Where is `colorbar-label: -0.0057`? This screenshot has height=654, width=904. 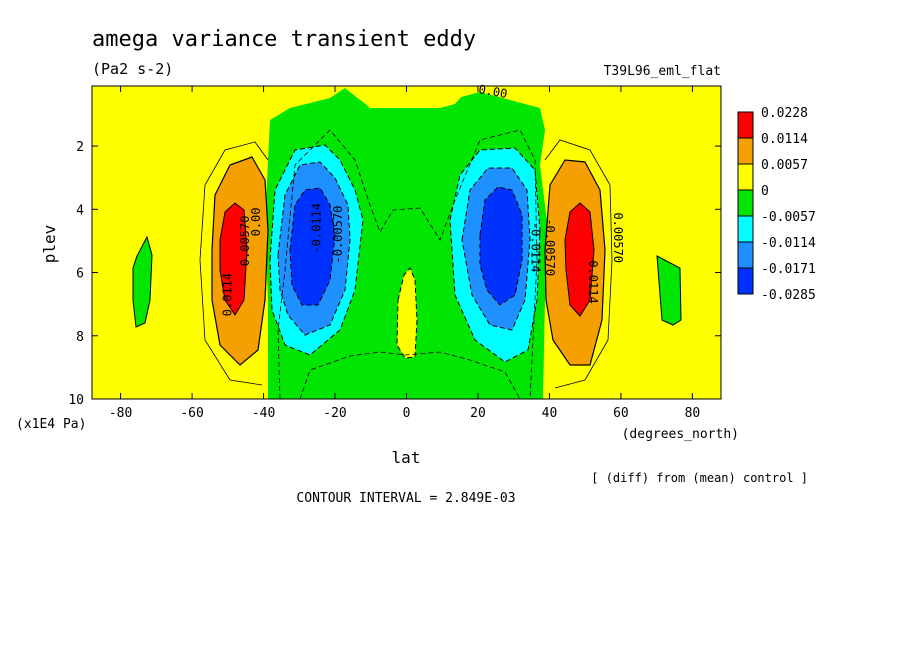
colorbar-label: -0.0057 is located at coordinates (788, 217).